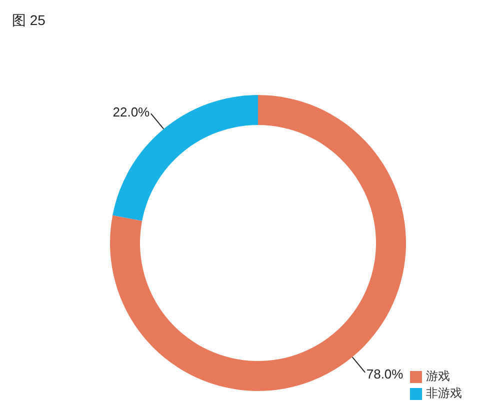 The image size is (500, 420). What do you see at coordinates (444, 393) in the screenshot?
I see `legend-label: 非游戏` at bounding box center [444, 393].